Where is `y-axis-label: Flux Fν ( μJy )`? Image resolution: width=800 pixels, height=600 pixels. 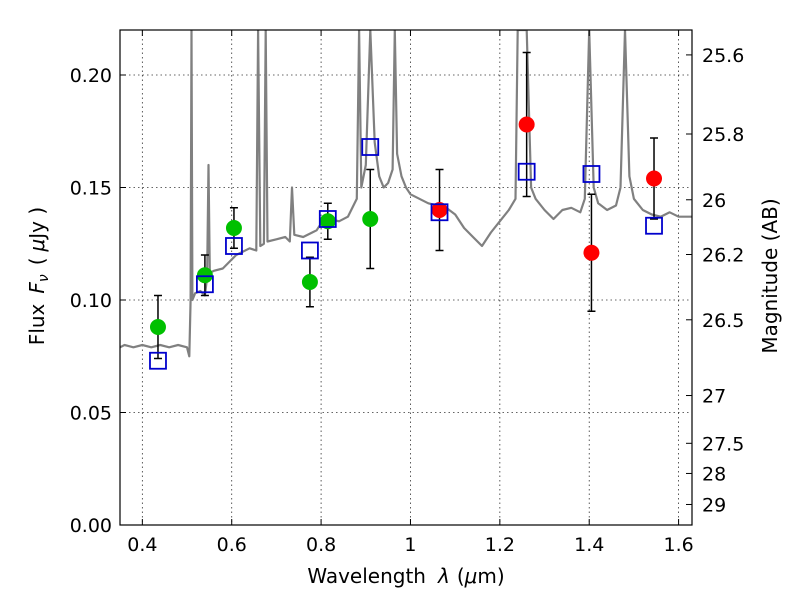 y-axis-label: Flux Fν ( μJy ) is located at coordinates (38, 276).